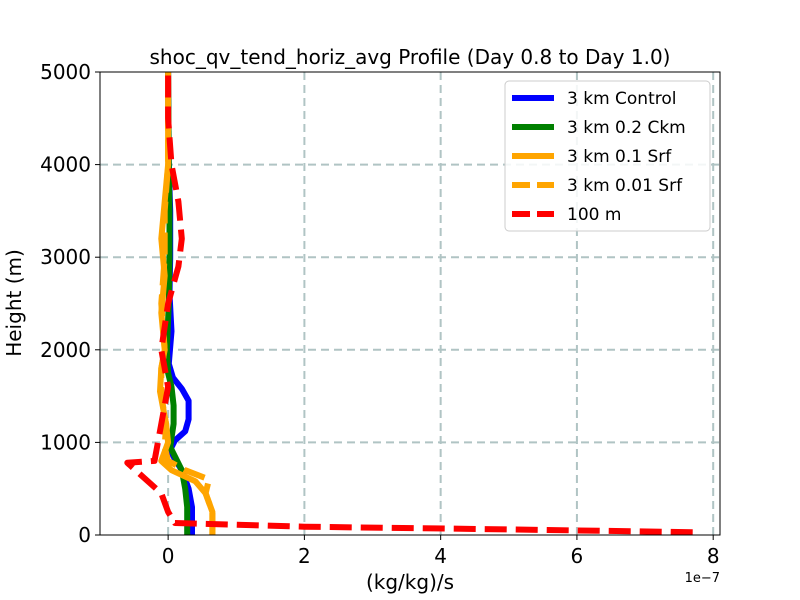 This screenshot has height=600, width=800. Describe the element at coordinates (577, 556) in the screenshot. I see `x-tick-label: 6` at that location.